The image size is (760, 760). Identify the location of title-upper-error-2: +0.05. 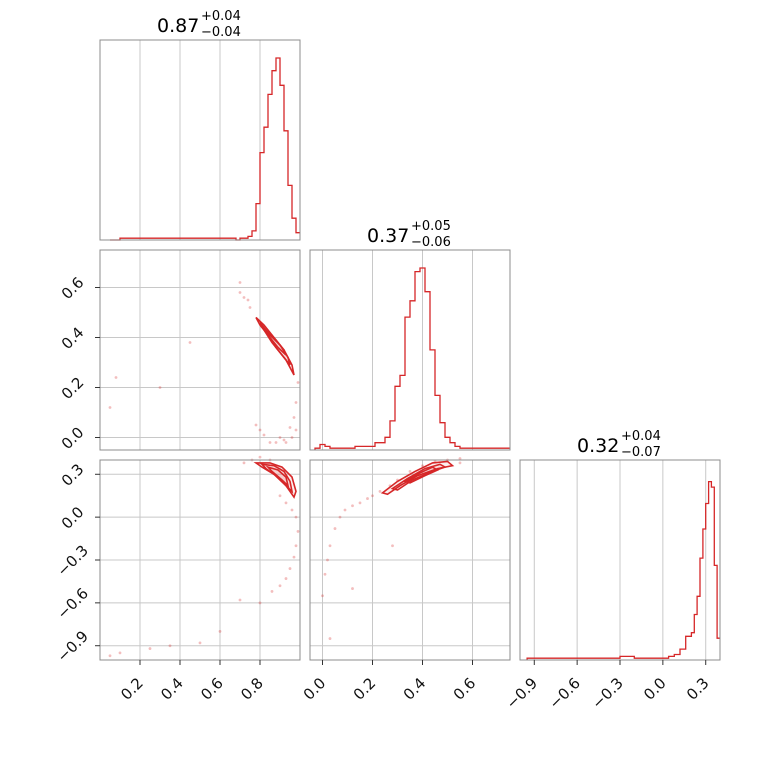
(431, 226).